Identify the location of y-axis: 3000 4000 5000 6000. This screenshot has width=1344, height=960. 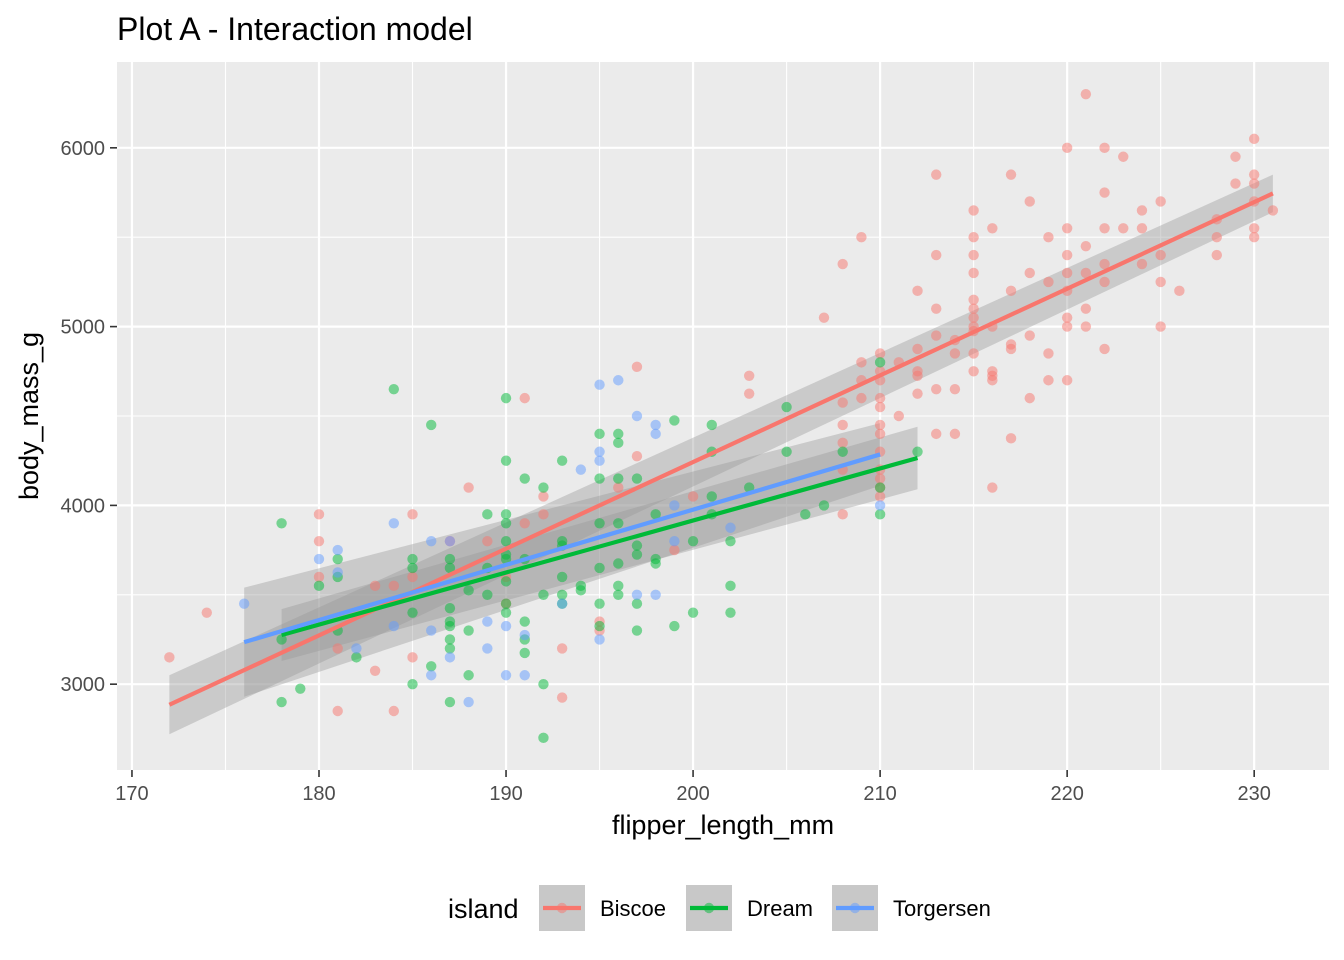
(89, 417).